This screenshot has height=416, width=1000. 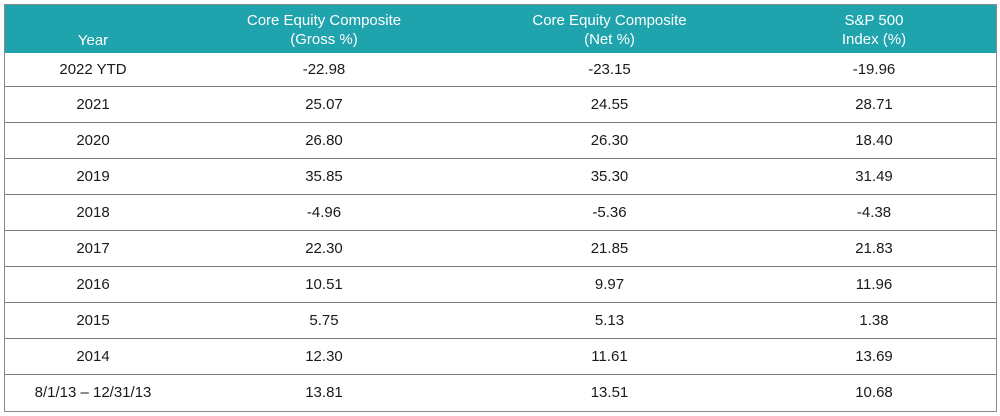 What do you see at coordinates (93, 284) in the screenshot?
I see `cell-year: 2016` at bounding box center [93, 284].